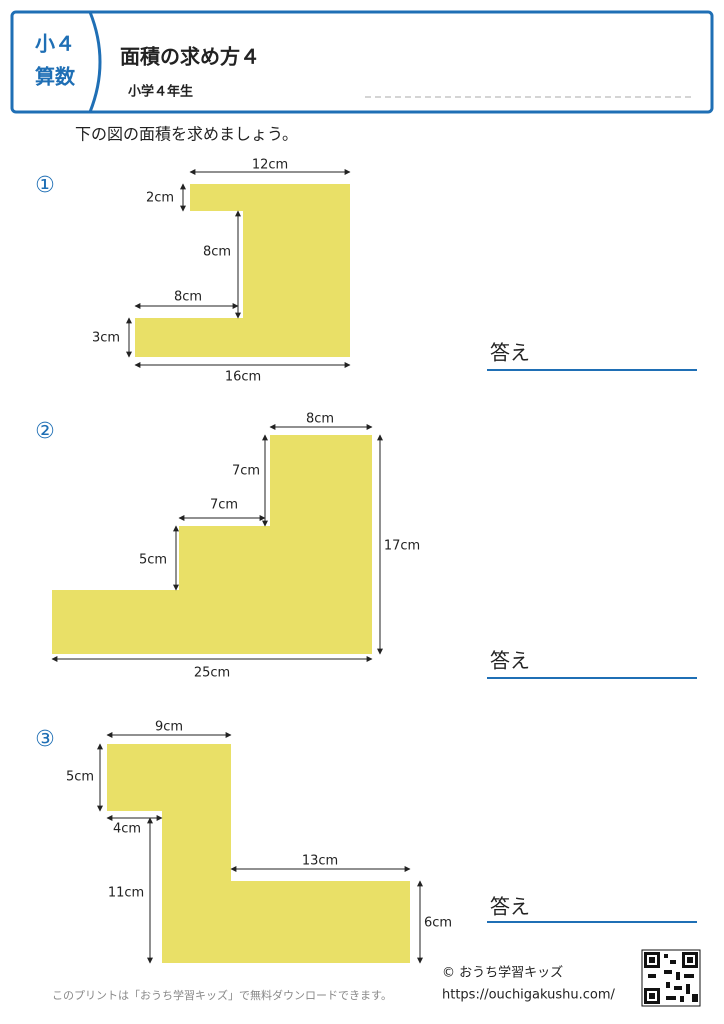 Image resolution: width=724 pixels, height=1024 pixels. What do you see at coordinates (160, 92) in the screenshot?
I see `subtitle: 小学４年生` at bounding box center [160, 92].